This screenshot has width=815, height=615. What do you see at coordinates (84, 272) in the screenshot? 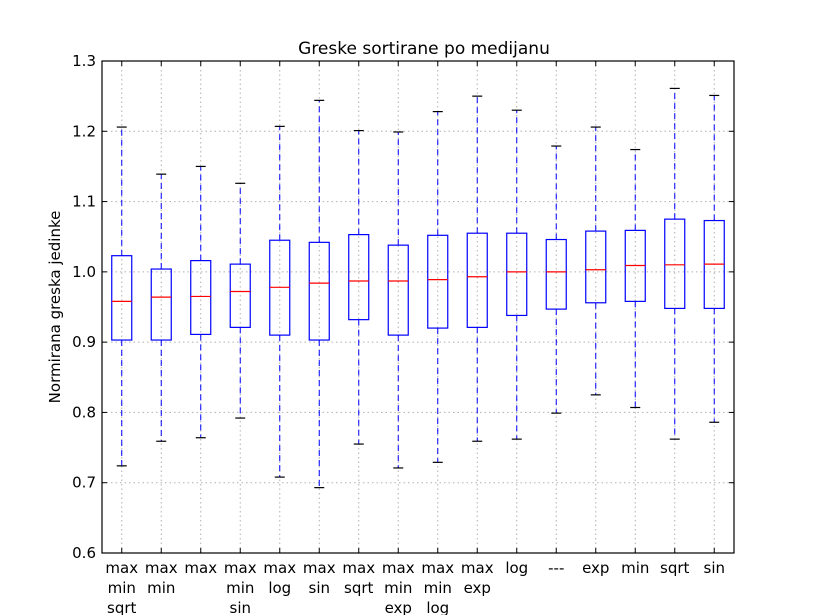
I see `y-tick-label: 1.0` at bounding box center [84, 272].